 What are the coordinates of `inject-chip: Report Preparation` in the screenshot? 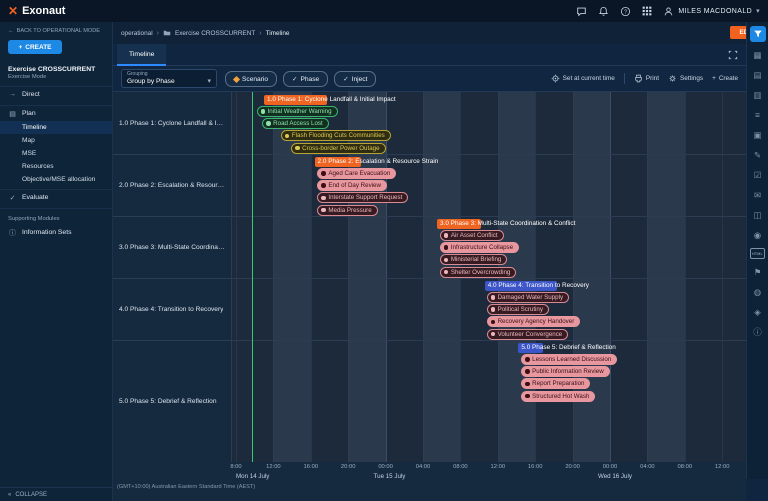 It's located at (556, 384).